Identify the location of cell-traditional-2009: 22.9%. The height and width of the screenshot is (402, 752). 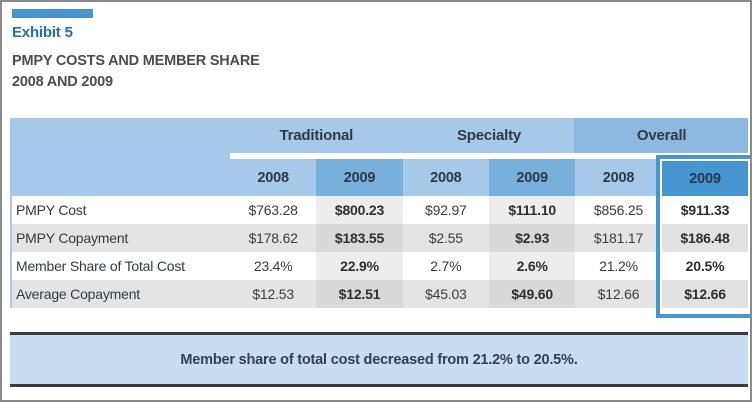
(359, 266).